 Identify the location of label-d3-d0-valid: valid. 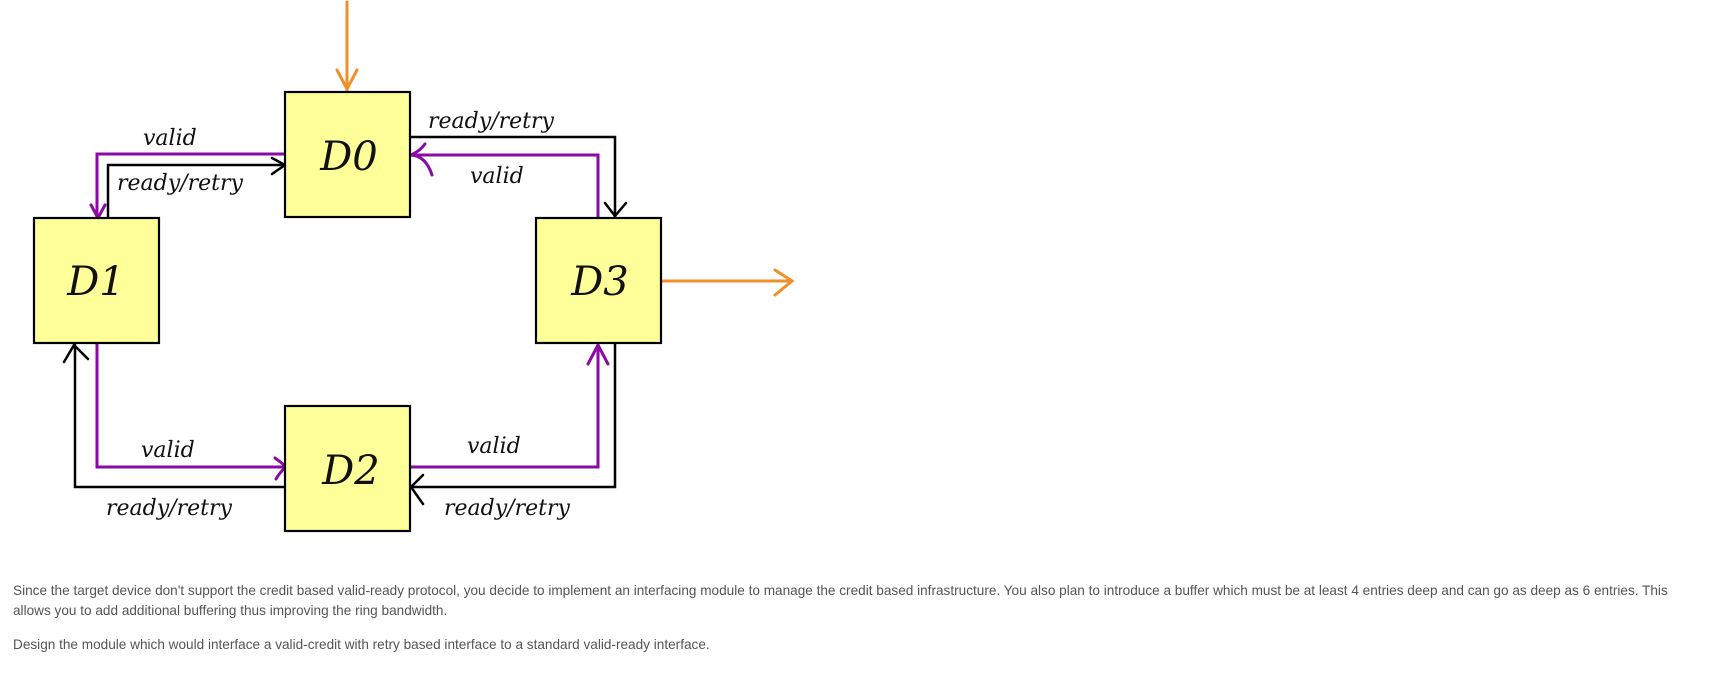
(497, 176).